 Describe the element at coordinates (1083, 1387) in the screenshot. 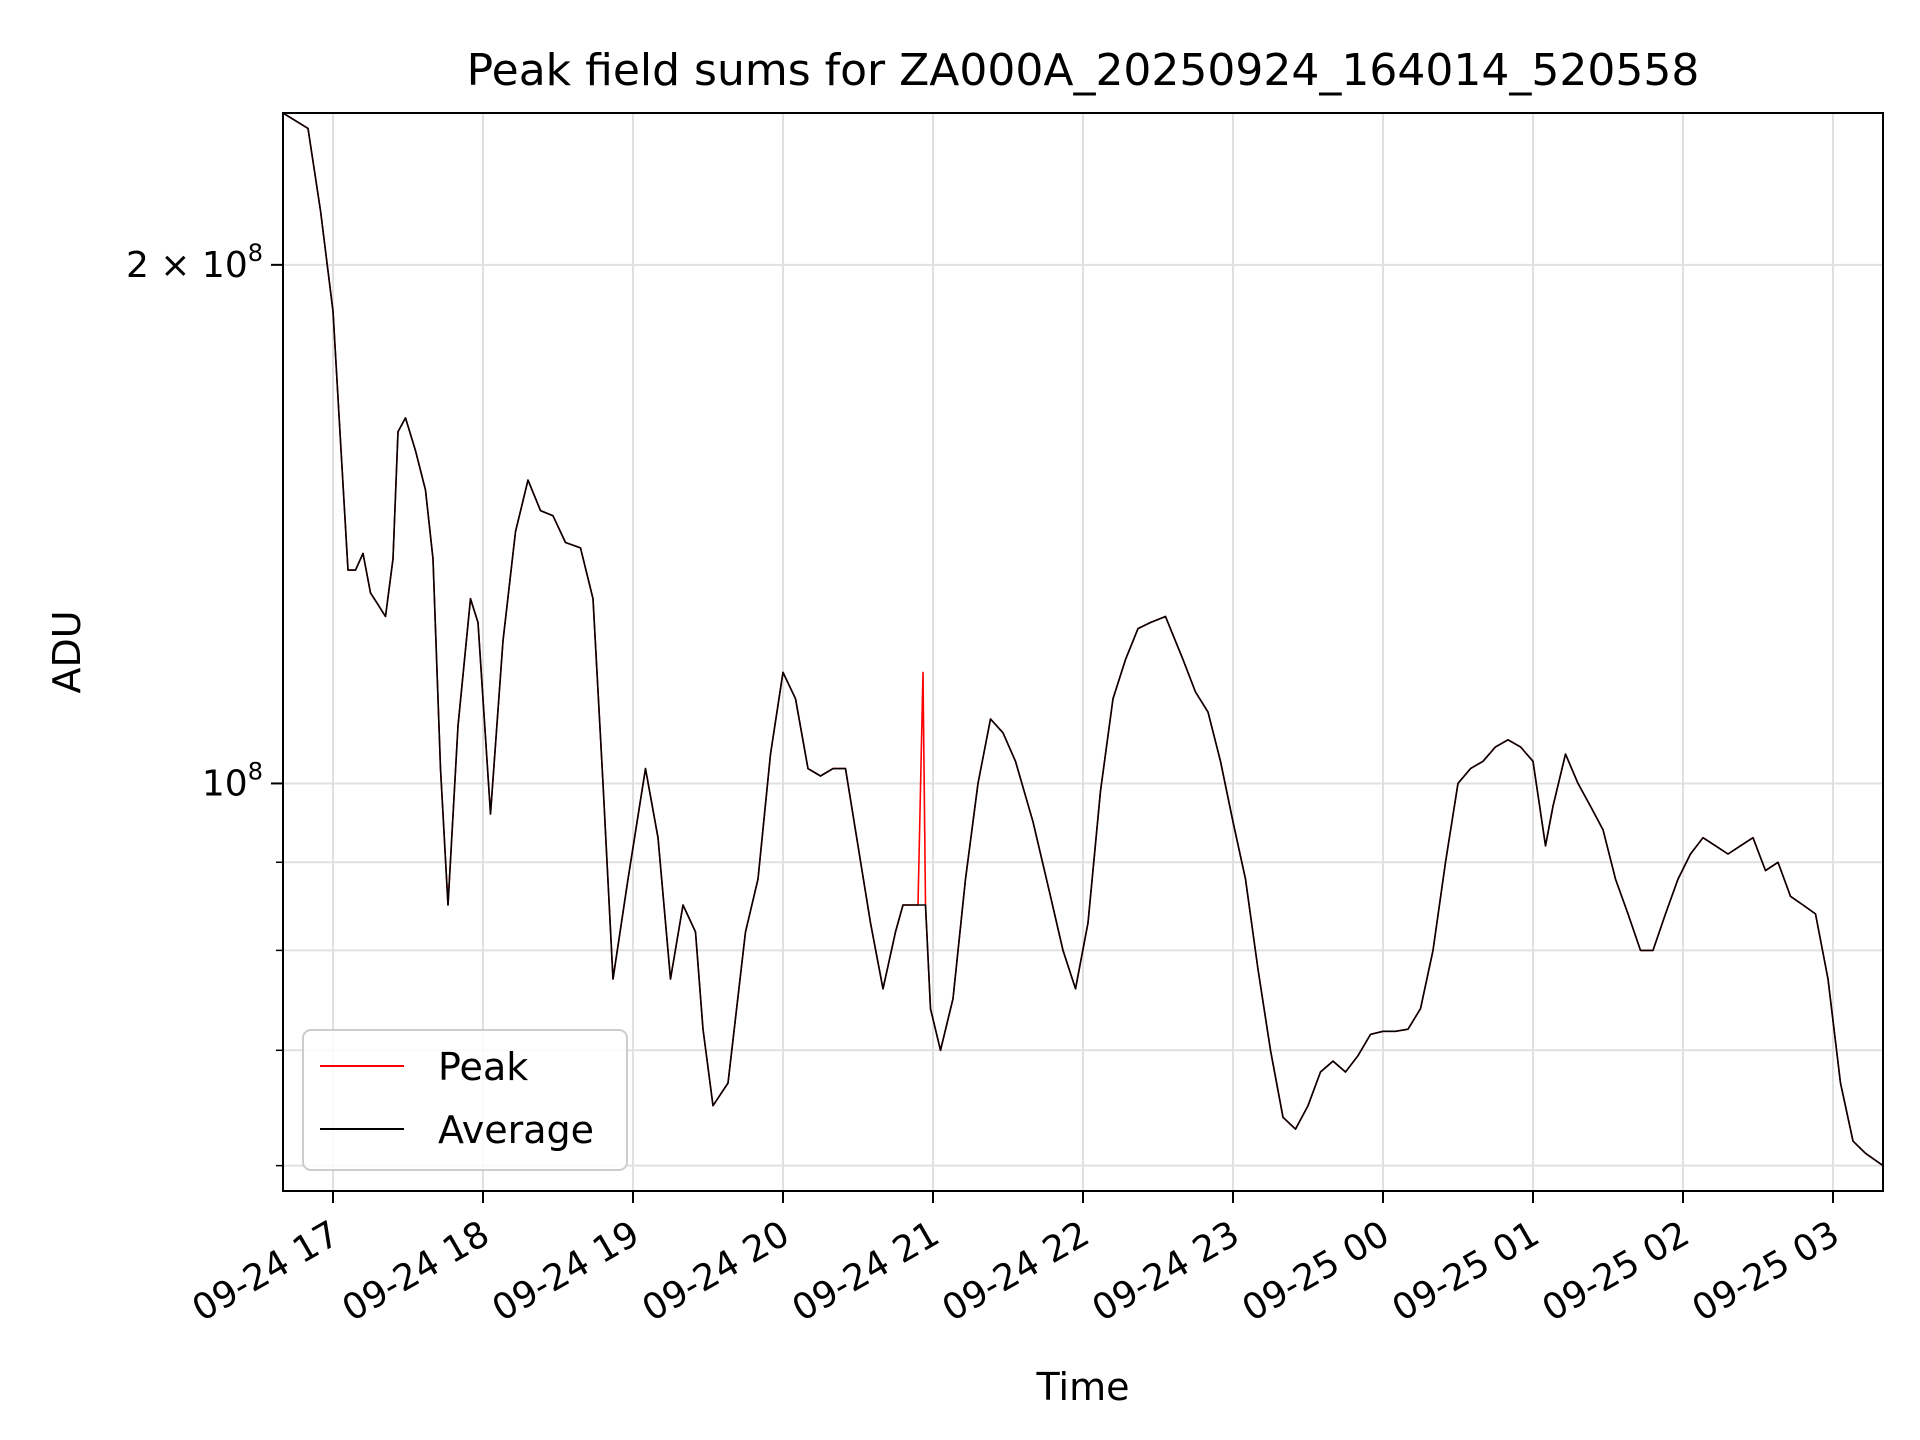

I see `x-axis-label: Time` at that location.